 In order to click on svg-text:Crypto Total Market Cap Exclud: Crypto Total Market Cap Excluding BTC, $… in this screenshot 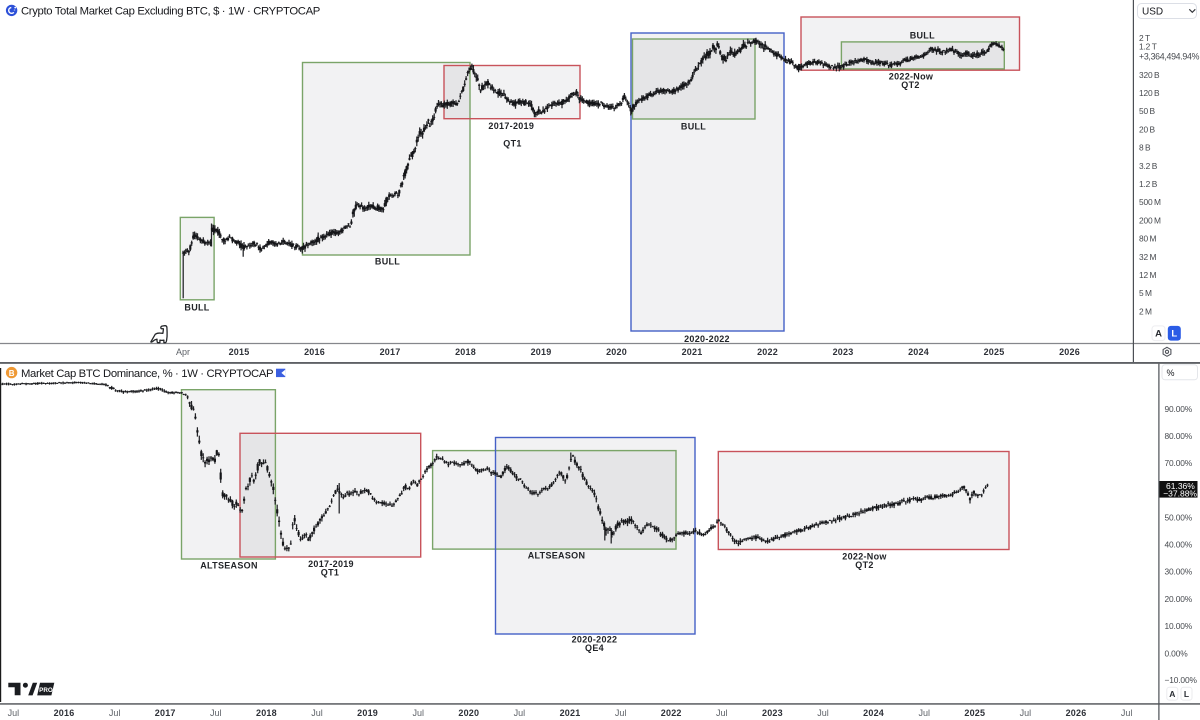, I will do `click(170, 12)`.